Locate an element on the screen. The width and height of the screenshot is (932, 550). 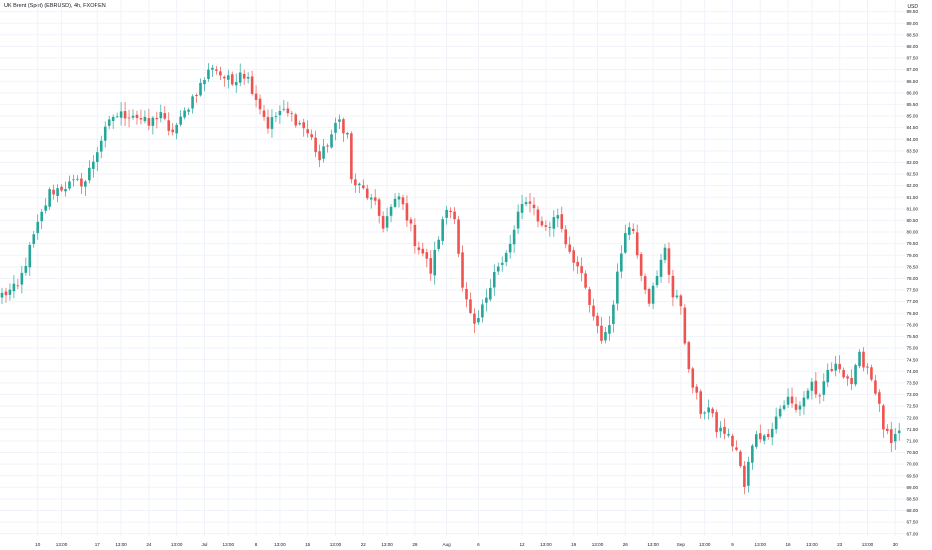
y-tick-label: 75.50 is located at coordinates (913, 336).